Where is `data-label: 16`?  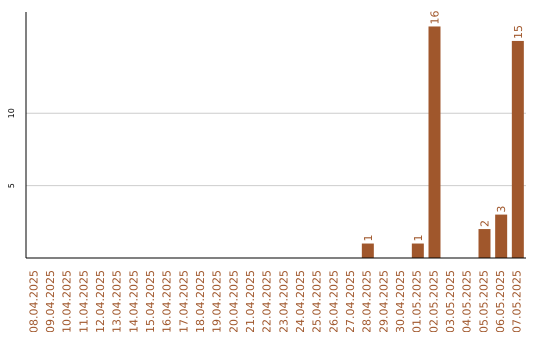
data-label: 16 is located at coordinates (435, 17).